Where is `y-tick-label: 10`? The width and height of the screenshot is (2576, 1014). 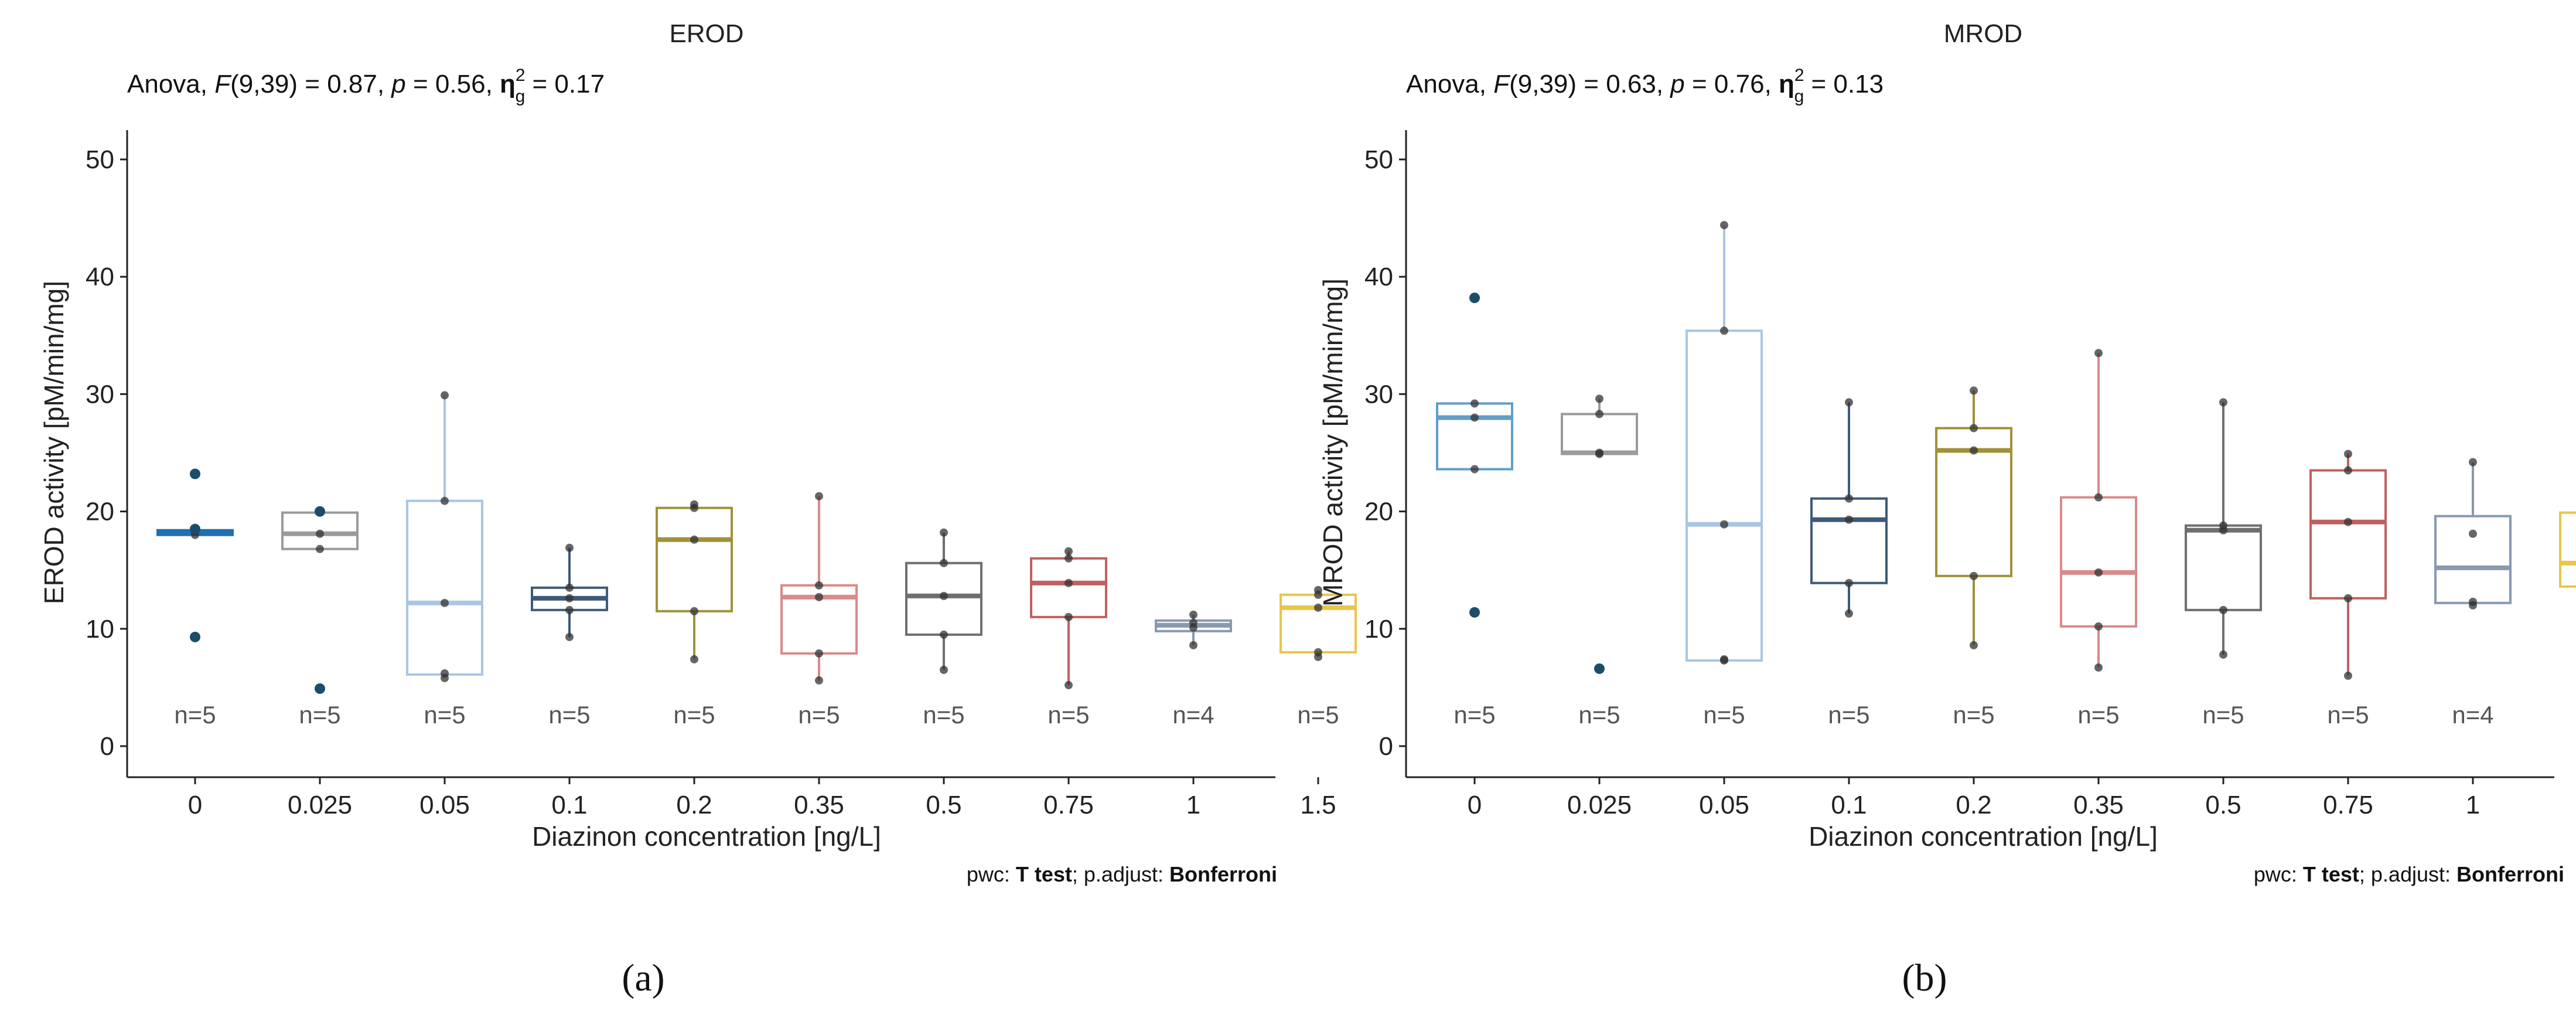
y-tick-label: 10 is located at coordinates (100, 629).